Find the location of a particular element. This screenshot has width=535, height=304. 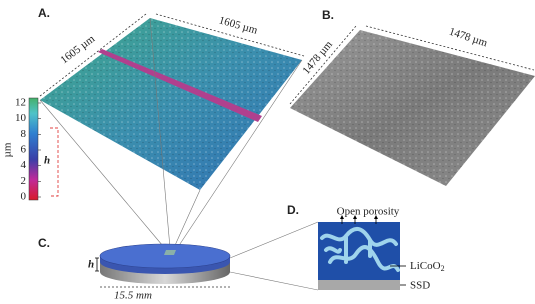

layer-label: LiCoO2 is located at coordinates (427, 266).